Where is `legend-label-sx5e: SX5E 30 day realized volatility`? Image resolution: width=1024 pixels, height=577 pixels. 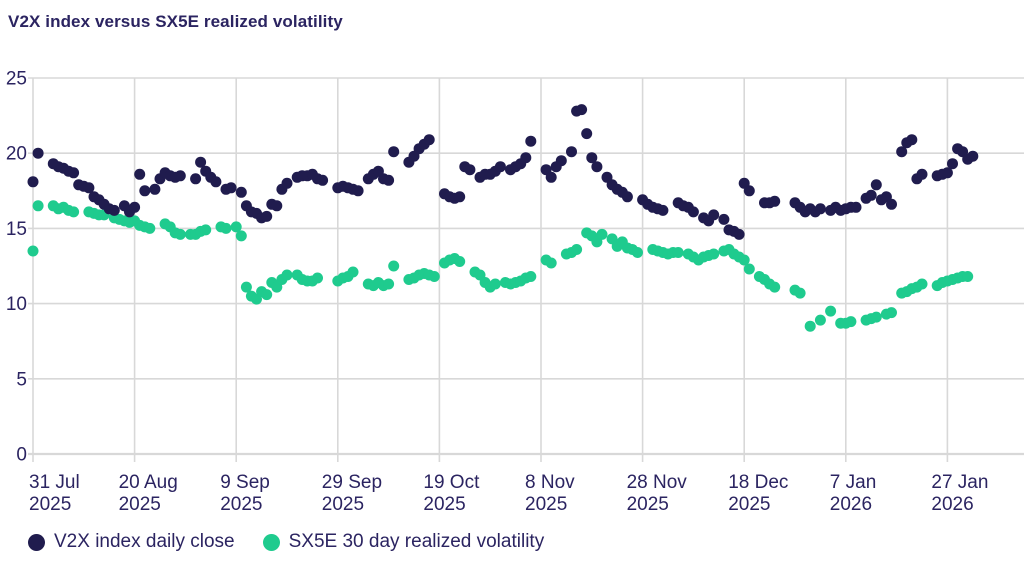
legend-label-sx5e: SX5E 30 day realized volatility is located at coordinates (416, 541).